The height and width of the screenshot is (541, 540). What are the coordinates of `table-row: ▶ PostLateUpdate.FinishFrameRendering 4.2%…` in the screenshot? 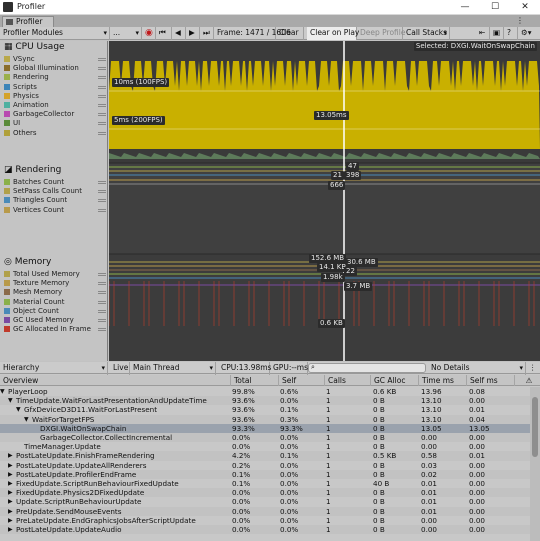 It's located at (265, 456).